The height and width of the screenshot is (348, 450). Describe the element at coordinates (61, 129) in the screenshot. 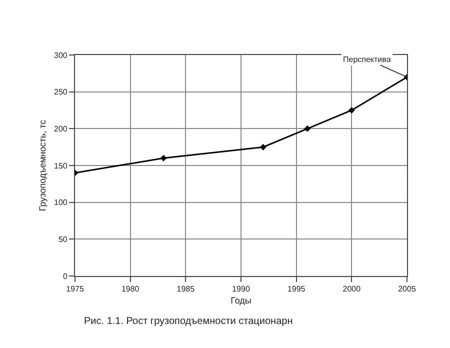

I see `y-tick-label: 200` at that location.